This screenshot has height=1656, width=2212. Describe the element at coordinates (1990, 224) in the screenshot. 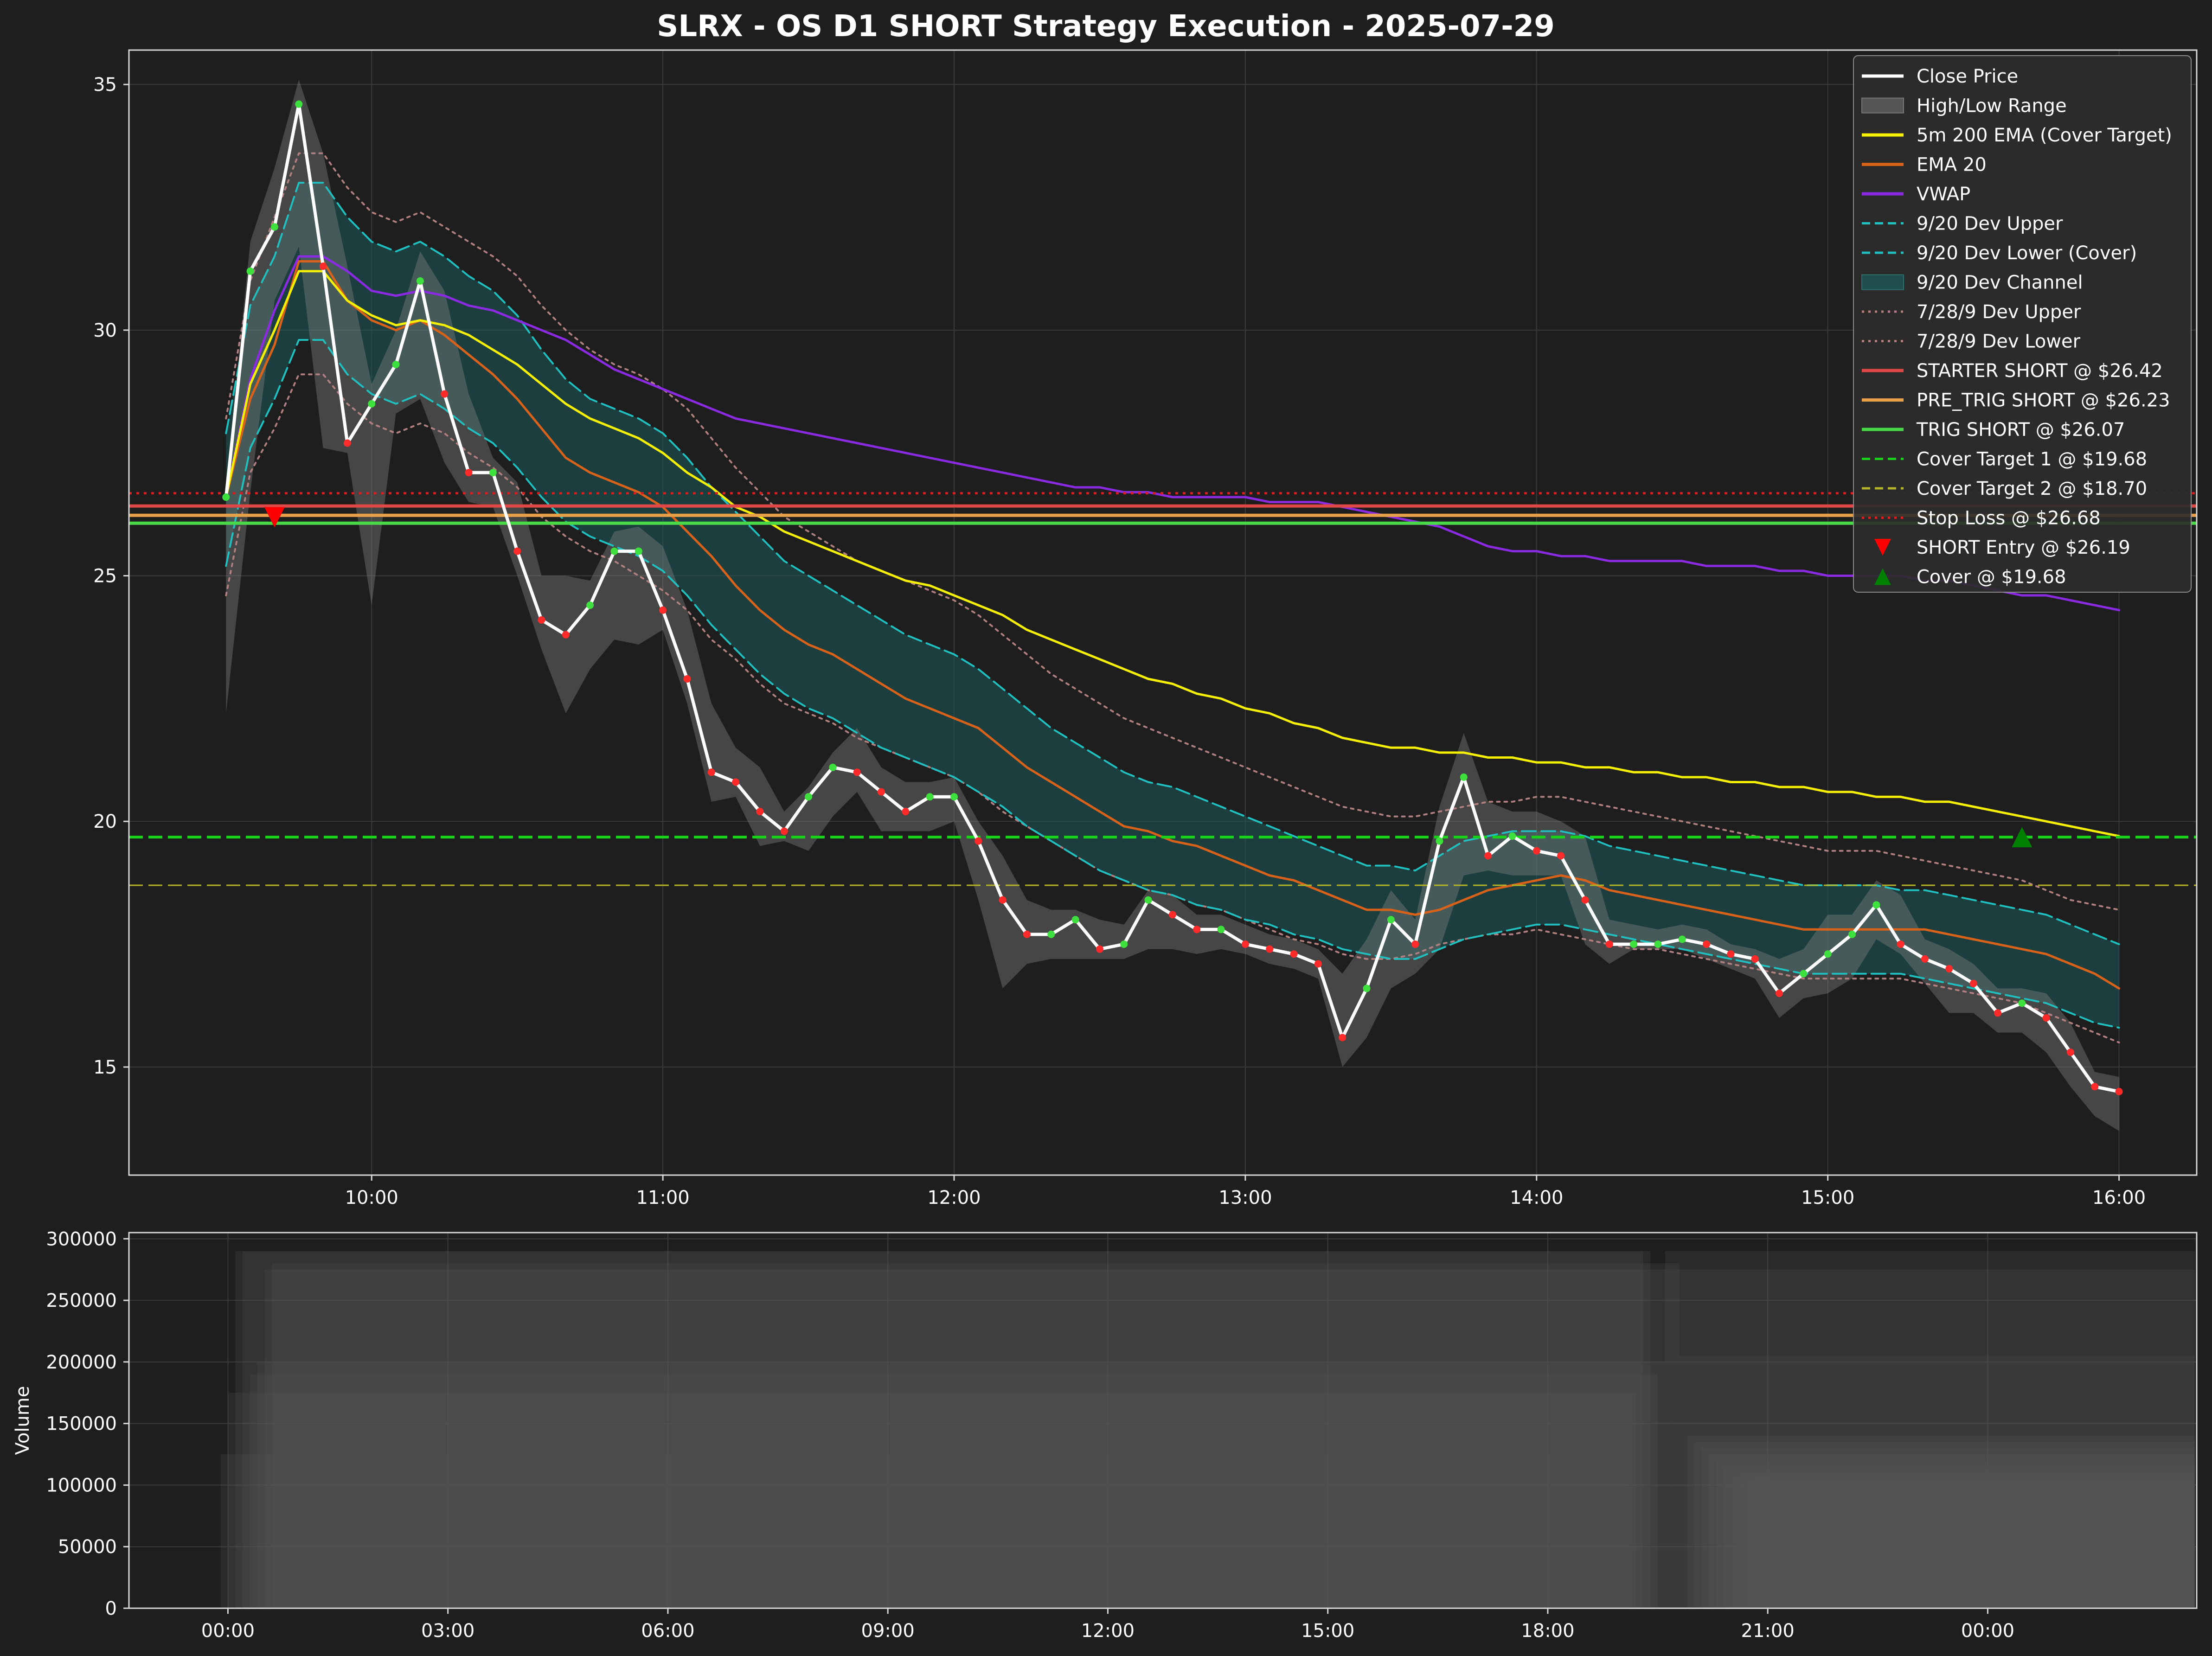

I see `legend-entry: 9/20 Dev Upper` at that location.